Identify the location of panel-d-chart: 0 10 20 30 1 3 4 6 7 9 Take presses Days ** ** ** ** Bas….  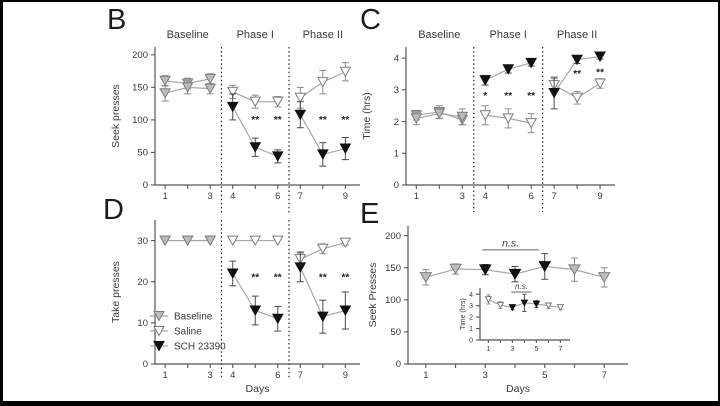
(235, 307).